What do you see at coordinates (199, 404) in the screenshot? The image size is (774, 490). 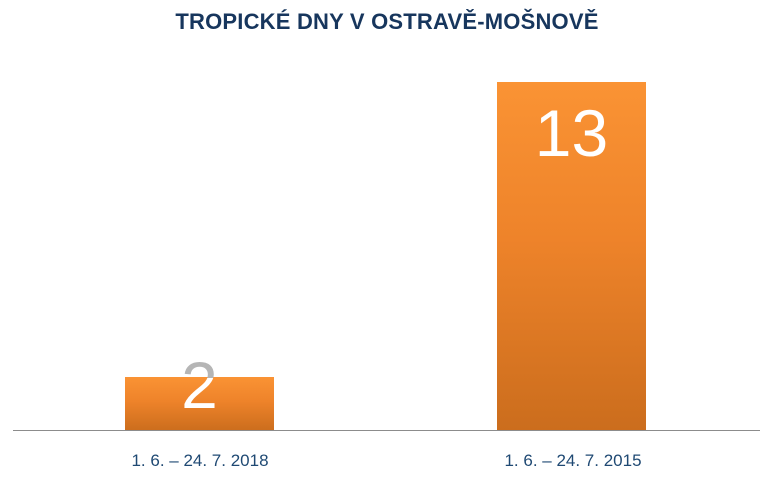 I see `bar-2018` at bounding box center [199, 404].